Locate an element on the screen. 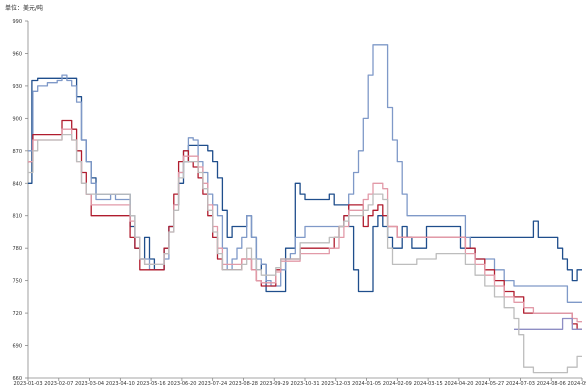 This screenshot has height=385, width=586. y-tick-label: 870 is located at coordinates (17, 152).